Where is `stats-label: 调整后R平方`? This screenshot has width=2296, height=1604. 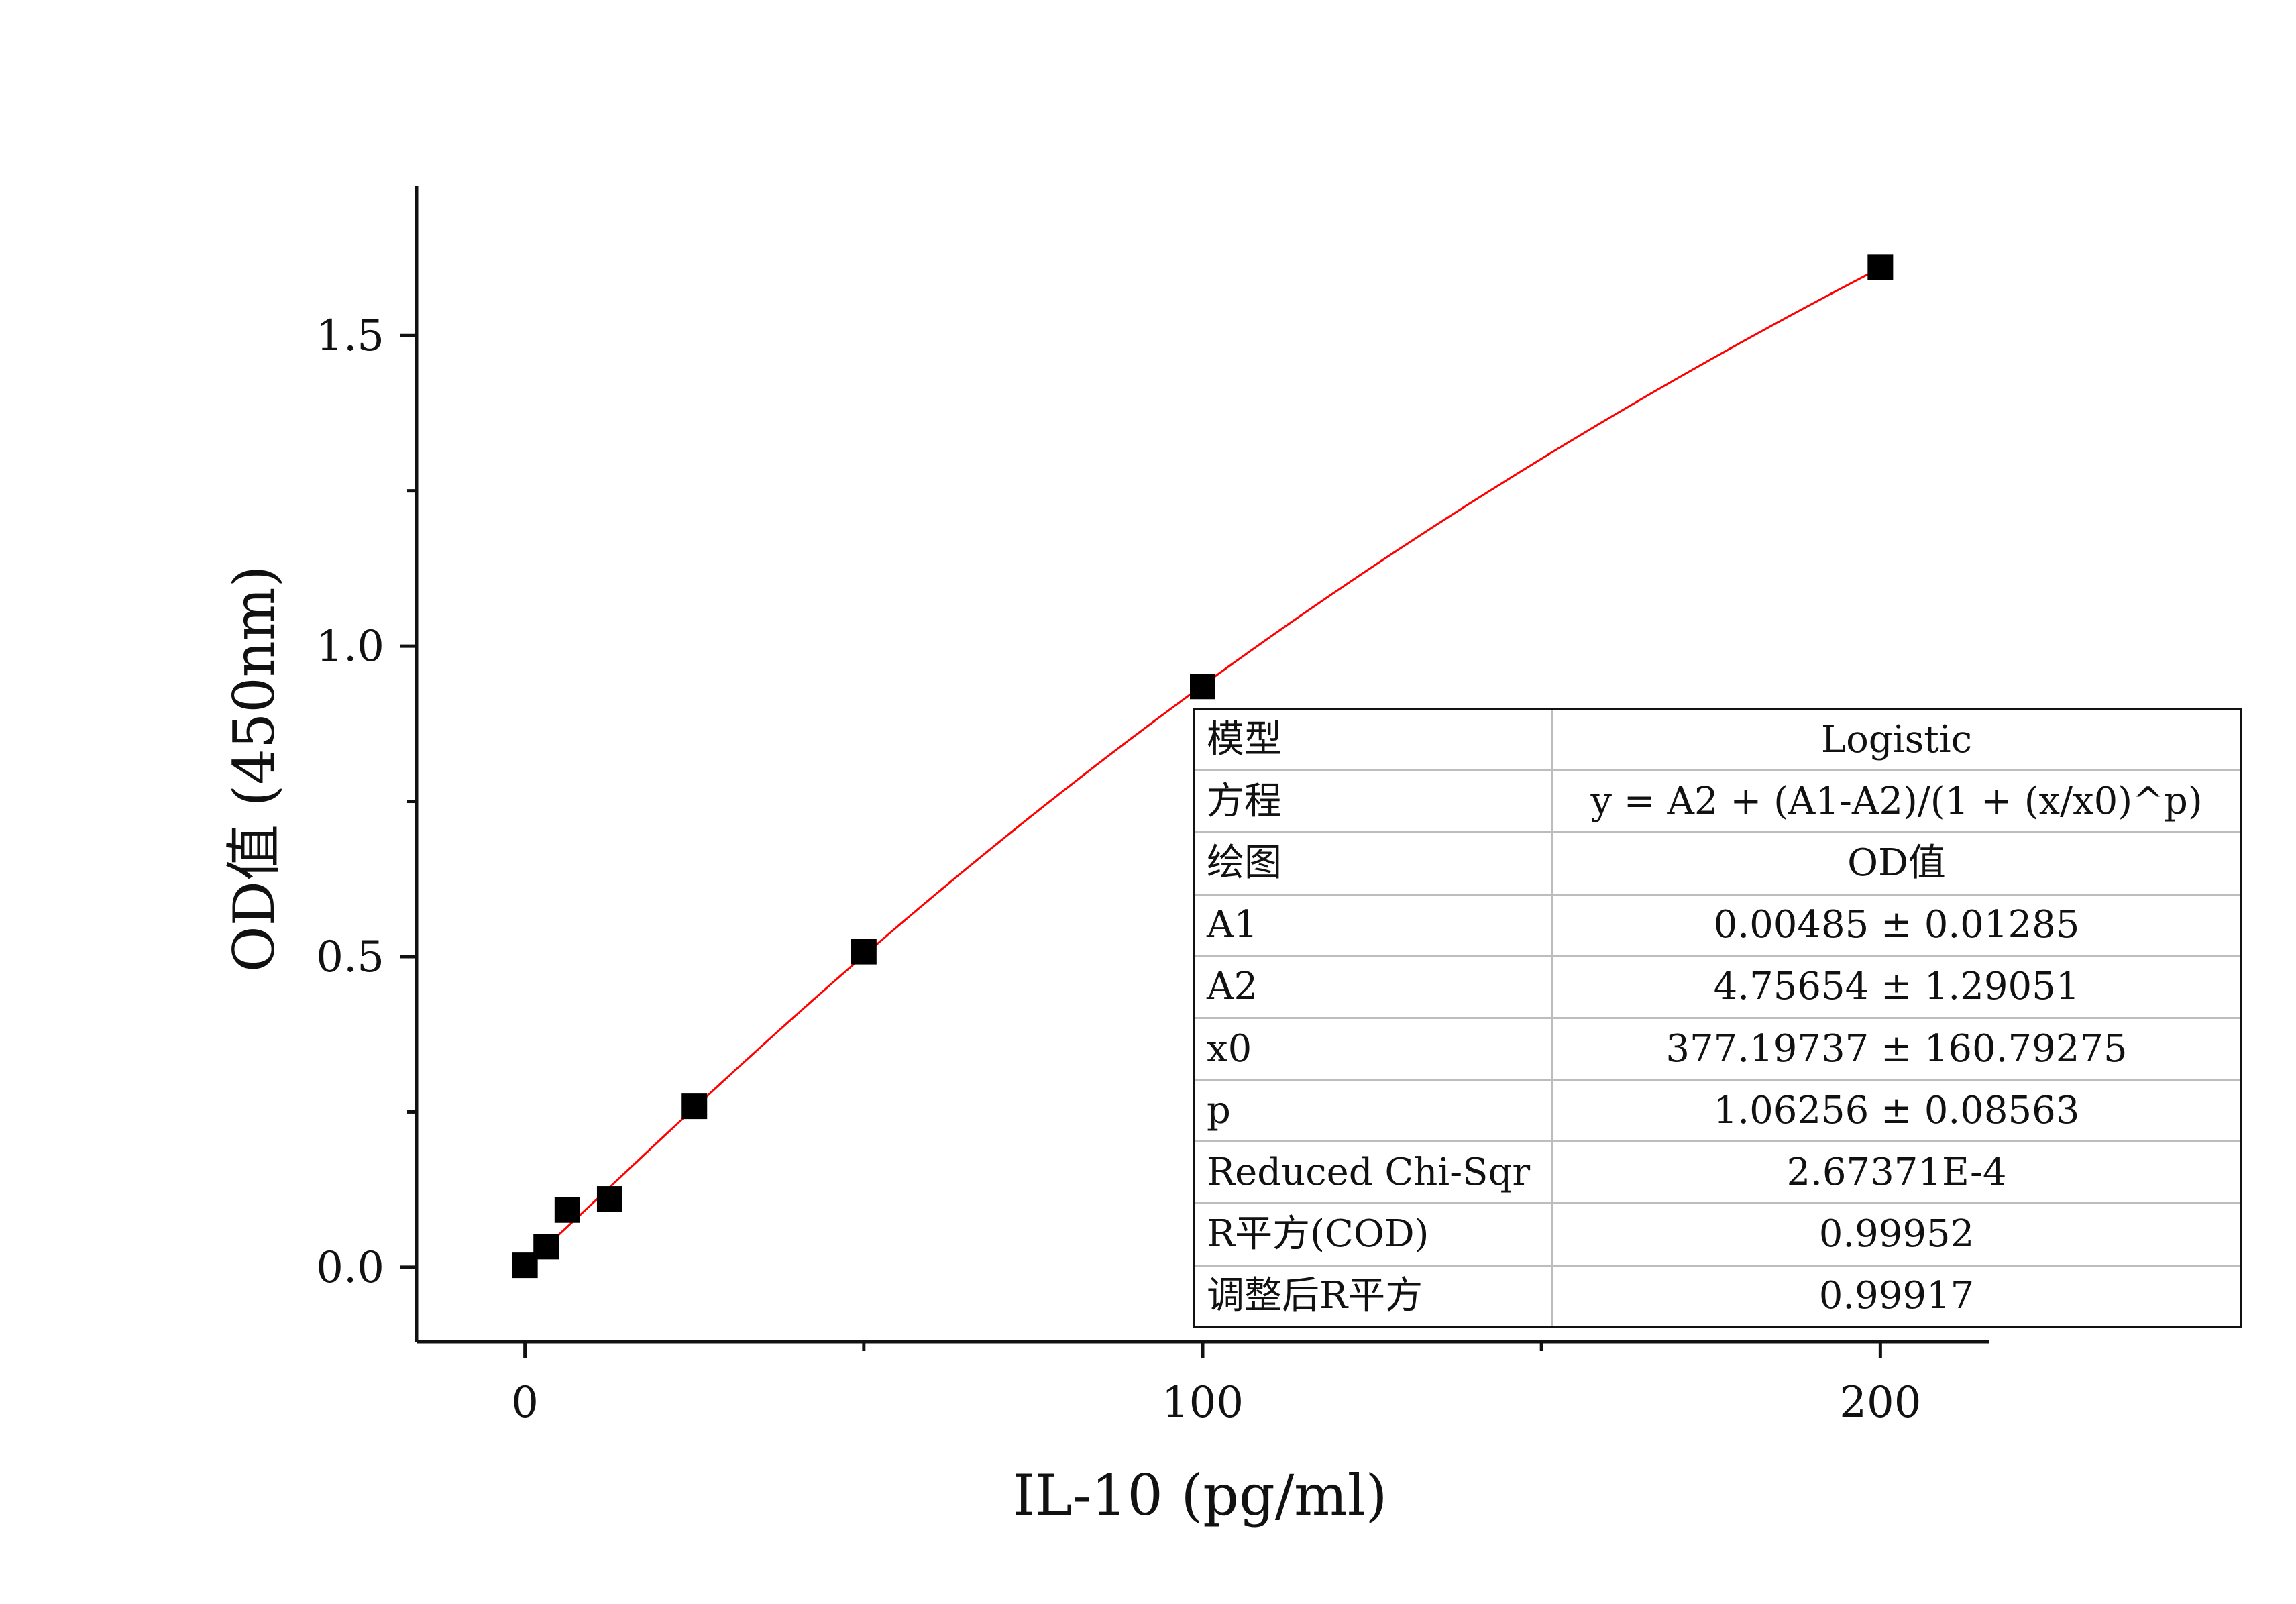
stats-label: 调整后R平方 is located at coordinates (1374, 1295).